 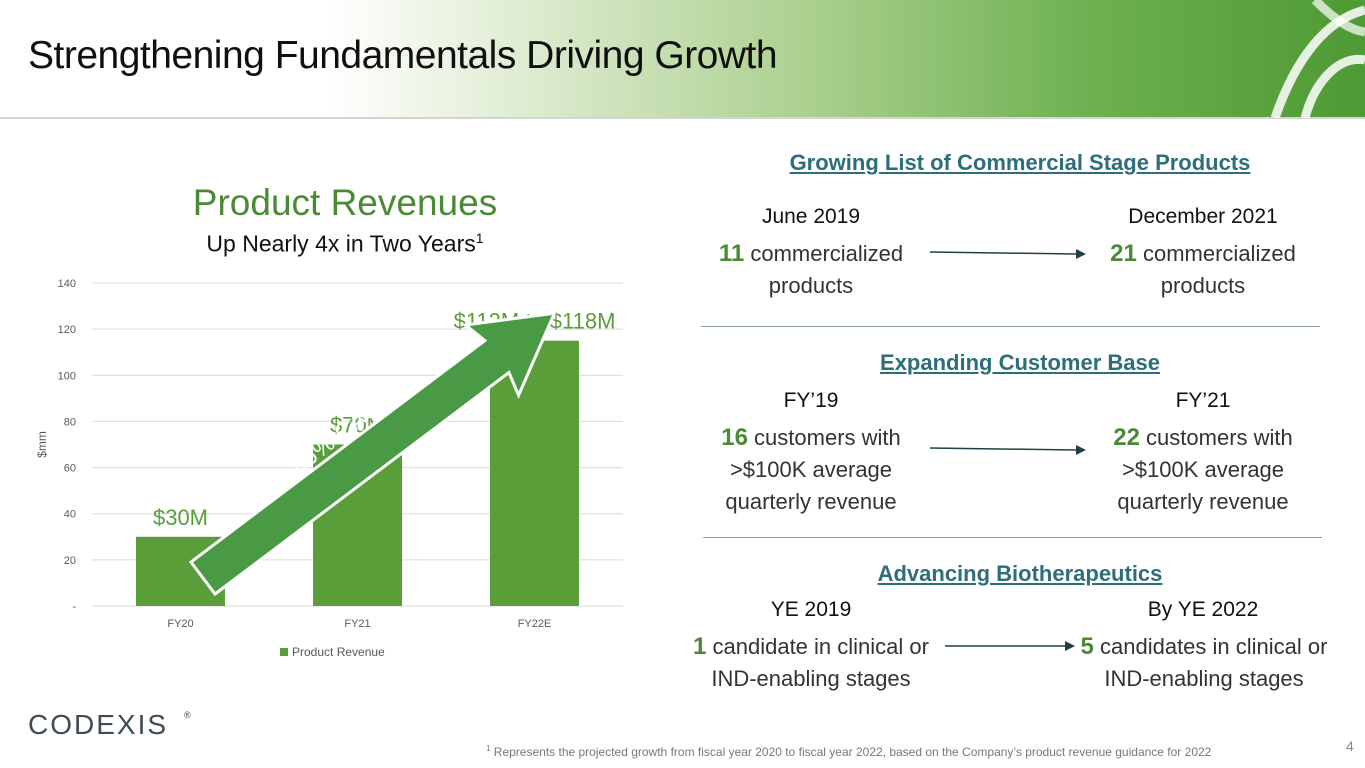 I want to click on customers-left-number: 16, so click(x=734, y=437).